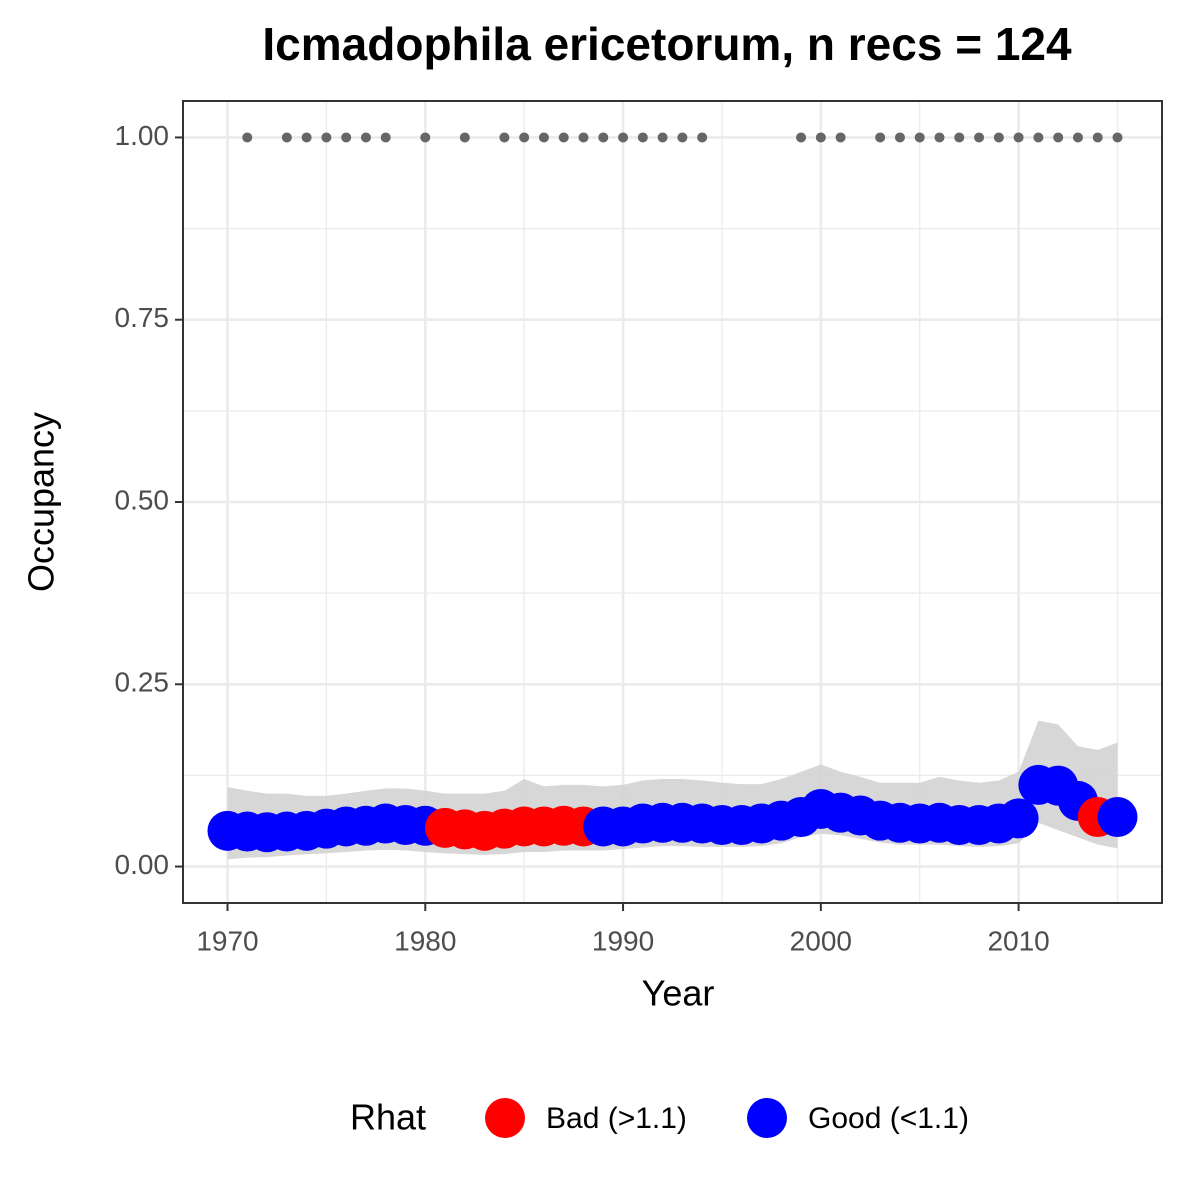 The height and width of the screenshot is (1200, 1200). Describe the element at coordinates (667, 44) in the screenshot. I see `chart-title: Icmadophila ericetorum, n recs = 124` at that location.